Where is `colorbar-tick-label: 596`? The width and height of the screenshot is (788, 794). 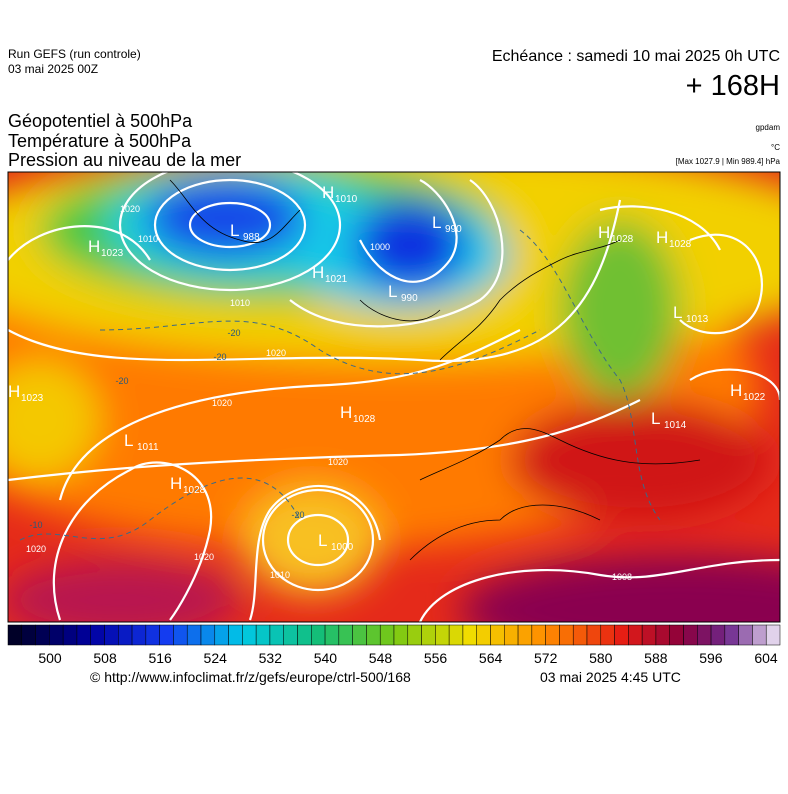 colorbar-tick-label: 596 is located at coordinates (711, 658).